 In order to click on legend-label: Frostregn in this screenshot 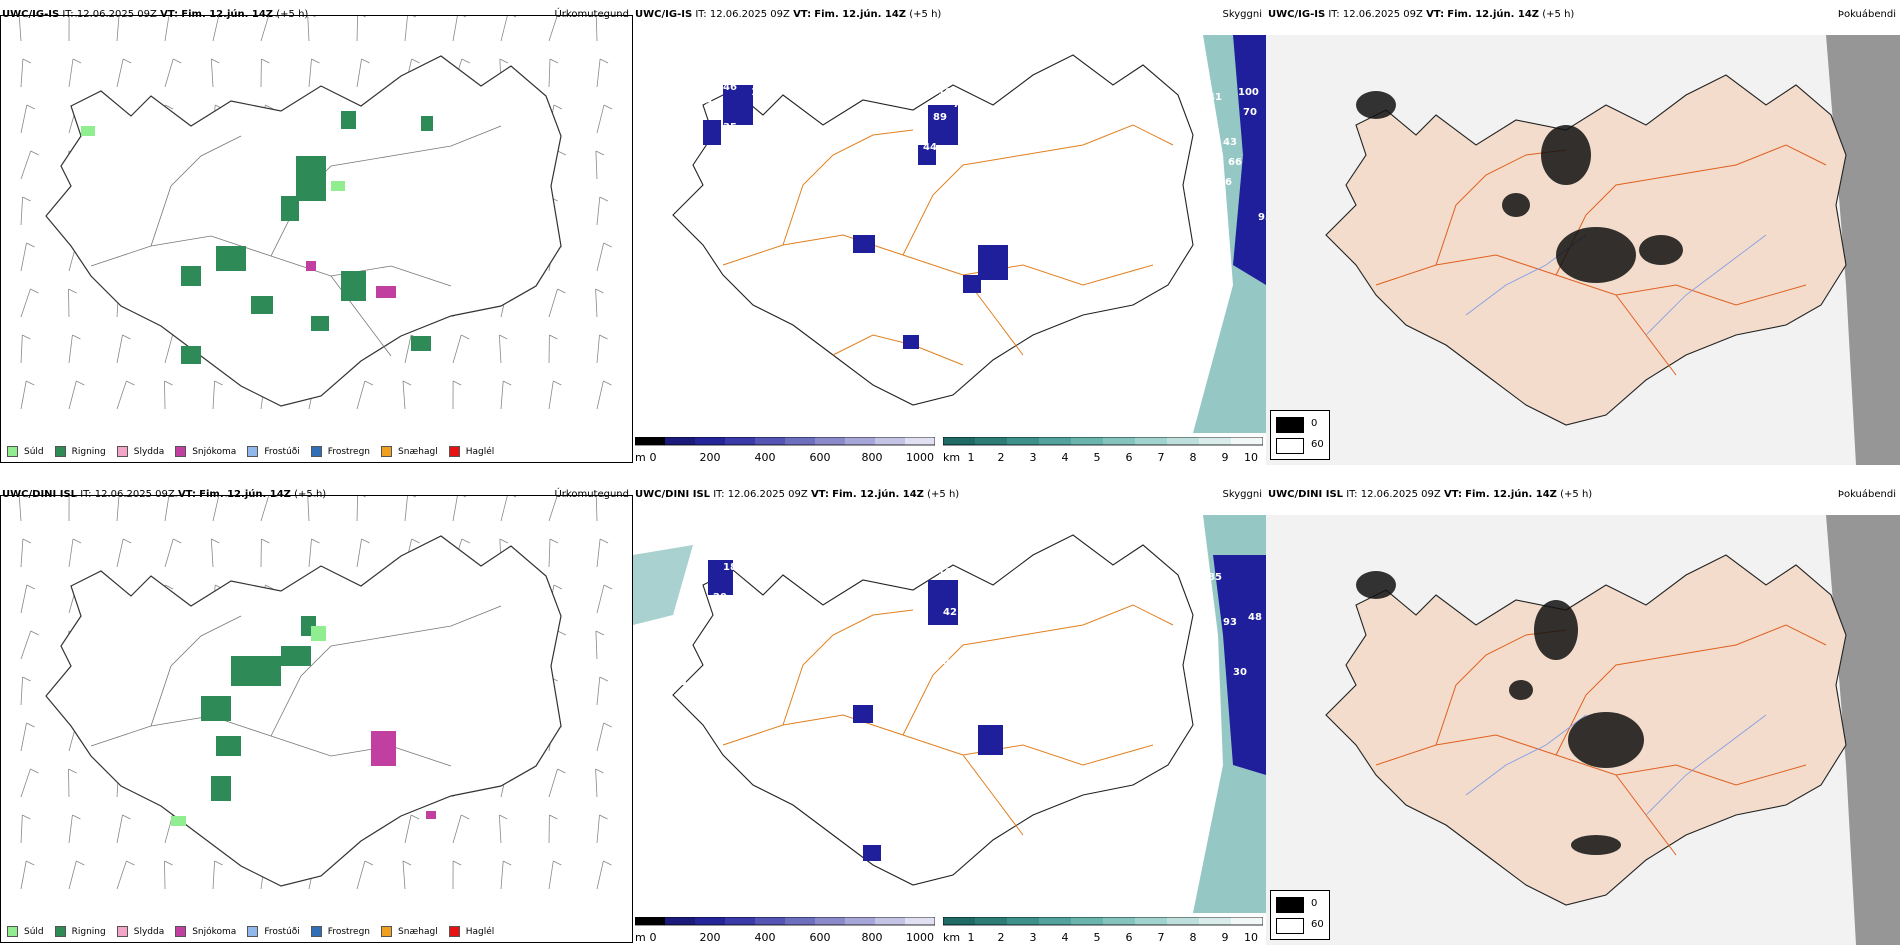, I will do `click(349, 451)`.